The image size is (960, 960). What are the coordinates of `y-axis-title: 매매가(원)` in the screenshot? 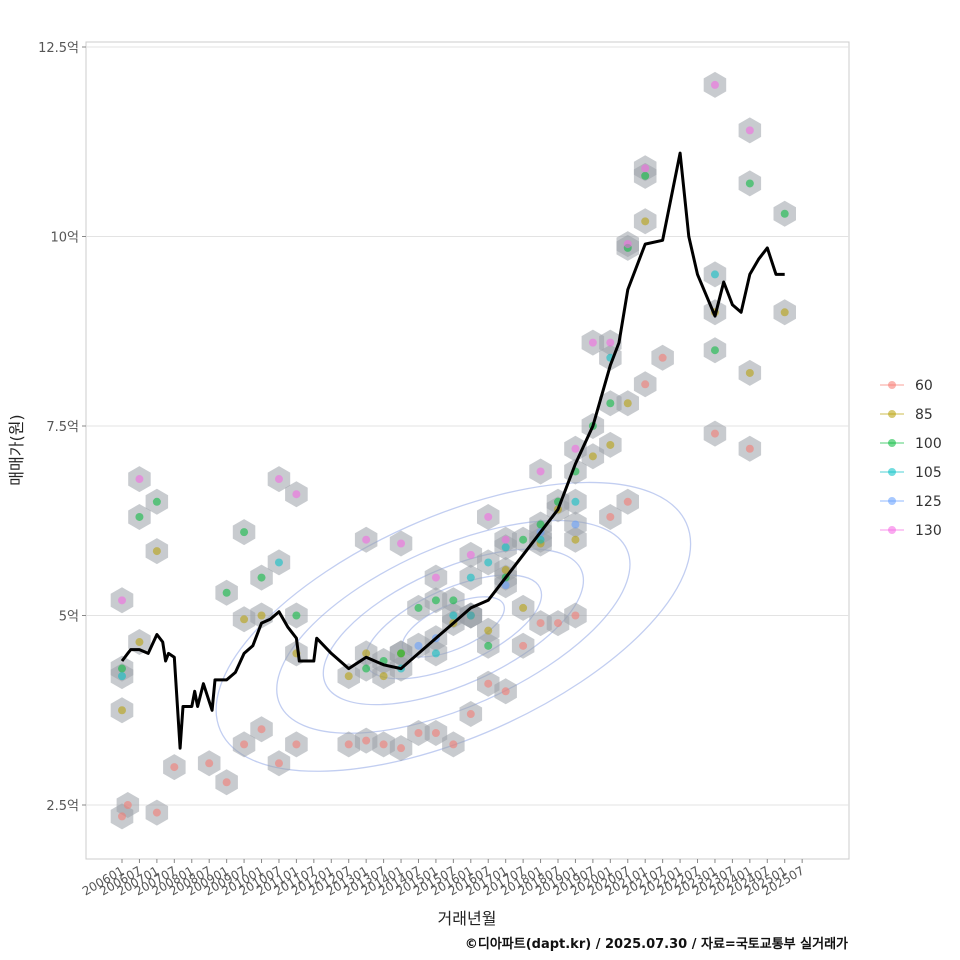 It's located at (16, 449).